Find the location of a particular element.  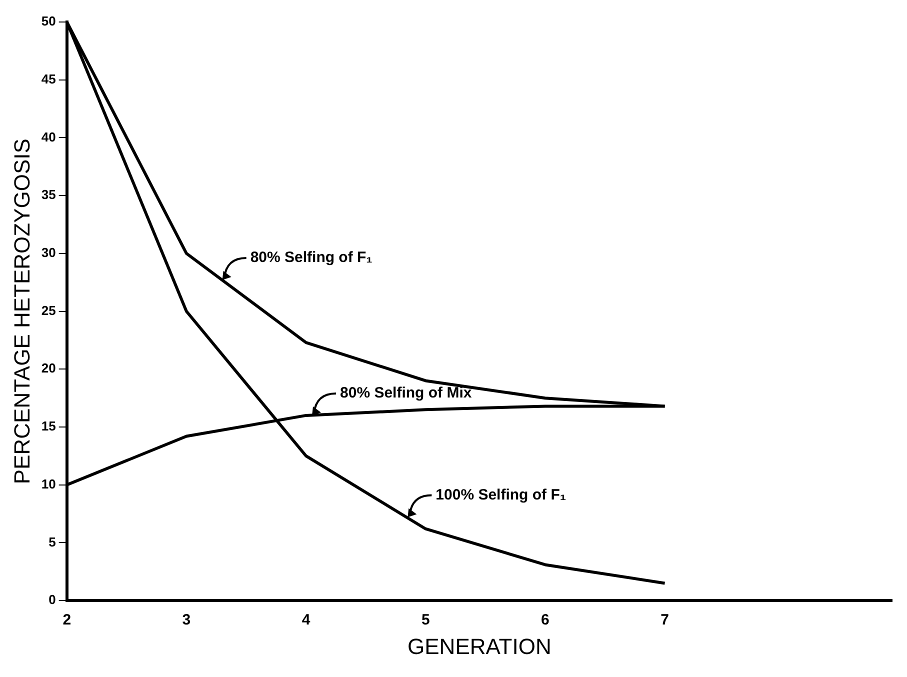

y-axis-title: PERCENTAGE HETEROZYGOSIS is located at coordinates (21, 311).